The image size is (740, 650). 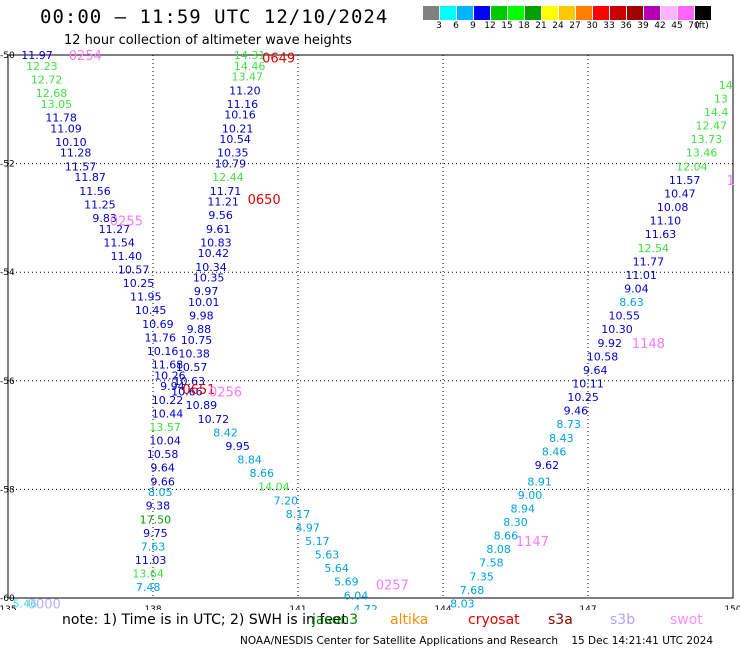 What do you see at coordinates (119, 242) in the screenshot?
I see `swh-data-point: 11.54` at bounding box center [119, 242].